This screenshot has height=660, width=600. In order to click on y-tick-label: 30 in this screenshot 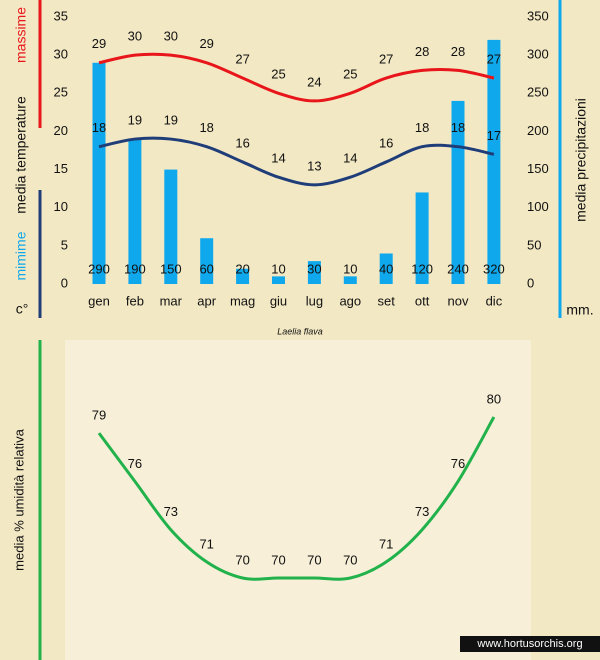, I will do `click(61, 54)`.